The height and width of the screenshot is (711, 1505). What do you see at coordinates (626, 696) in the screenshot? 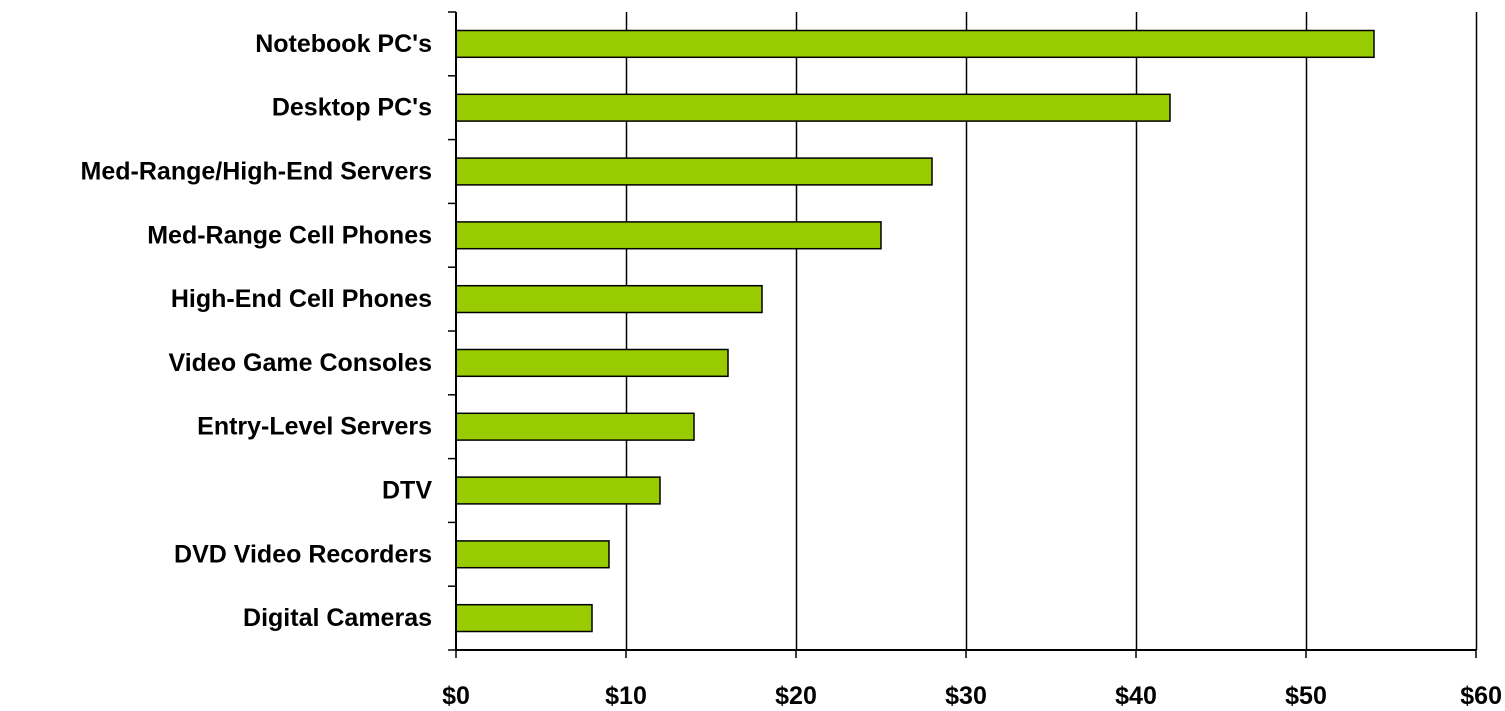
I see `x-tick-label-1: $10` at bounding box center [626, 696].